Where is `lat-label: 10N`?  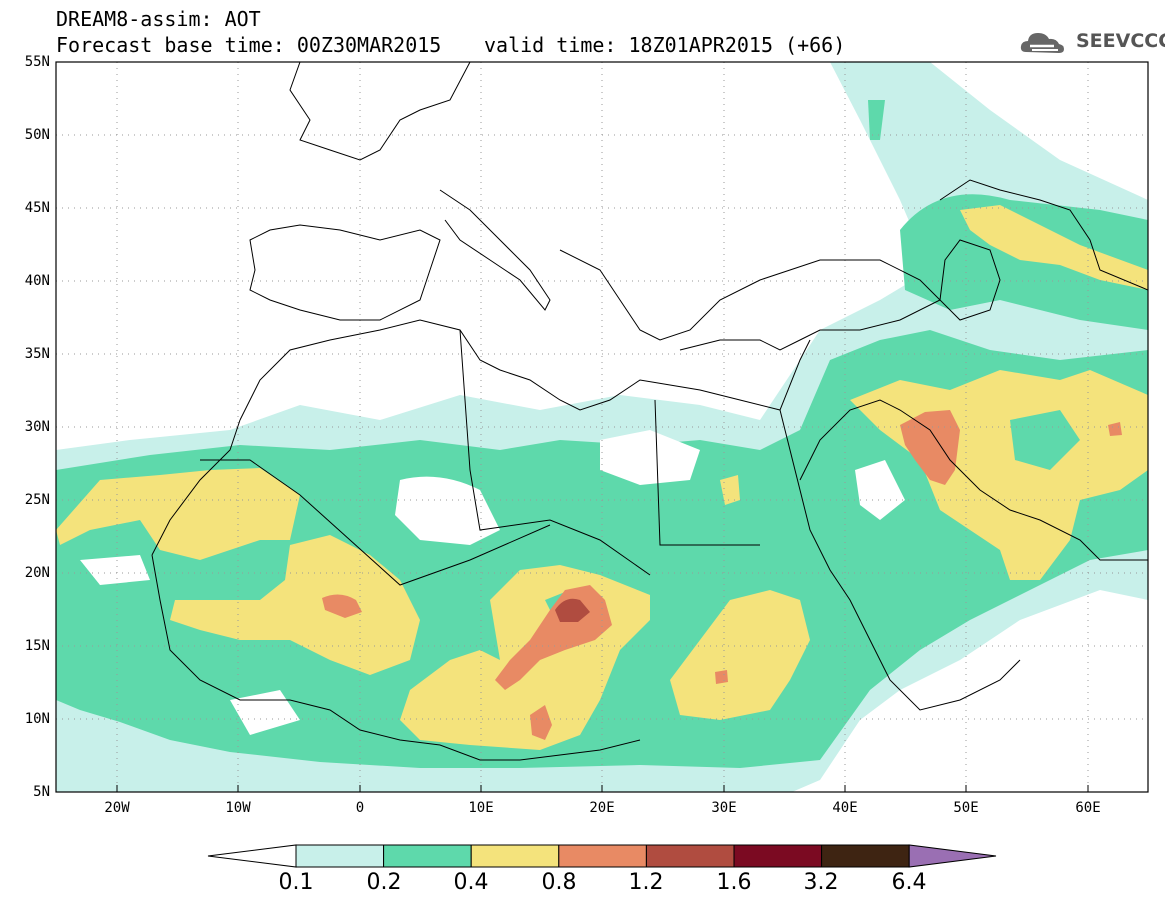 lat-label: 10N is located at coordinates (37, 719).